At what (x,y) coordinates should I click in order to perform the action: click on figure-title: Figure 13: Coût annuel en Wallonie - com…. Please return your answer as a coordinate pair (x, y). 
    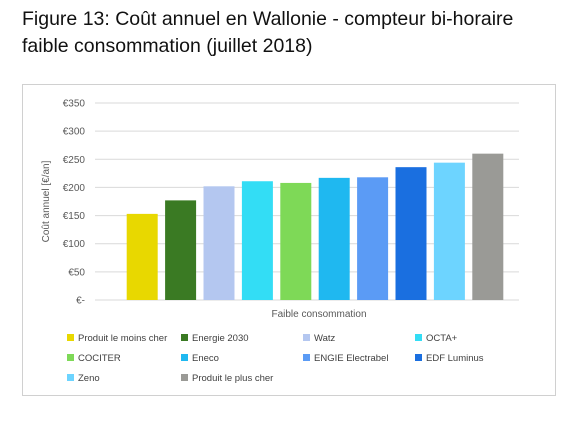
    Looking at the image, I should click on (292, 33).